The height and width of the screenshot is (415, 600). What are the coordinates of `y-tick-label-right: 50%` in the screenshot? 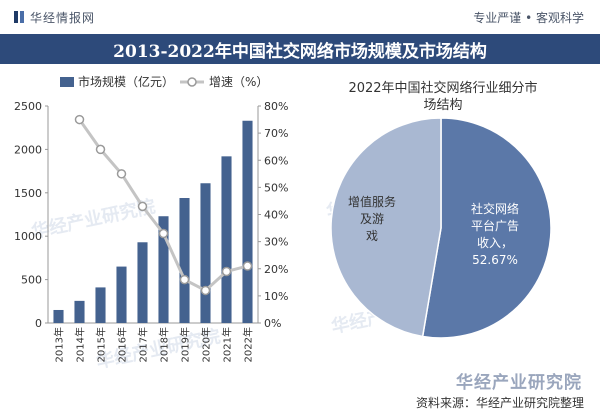 It's located at (276, 187).